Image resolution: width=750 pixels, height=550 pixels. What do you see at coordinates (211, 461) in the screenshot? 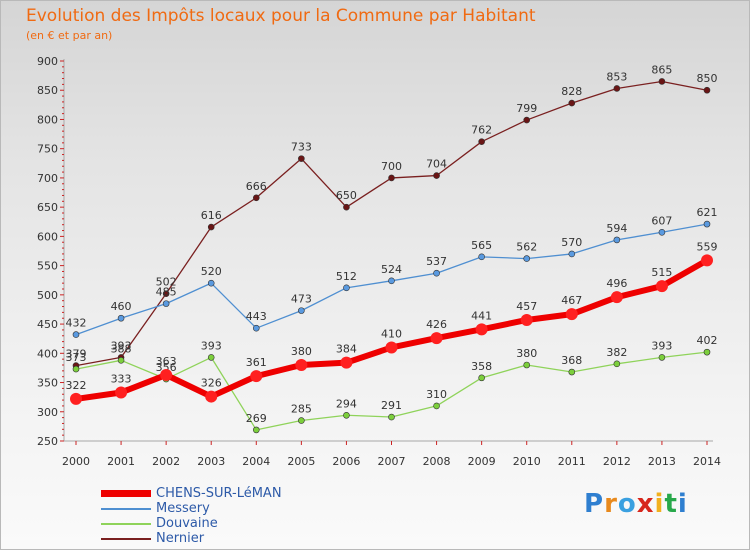
I see `x-tick-label: 2003` at bounding box center [211, 461].